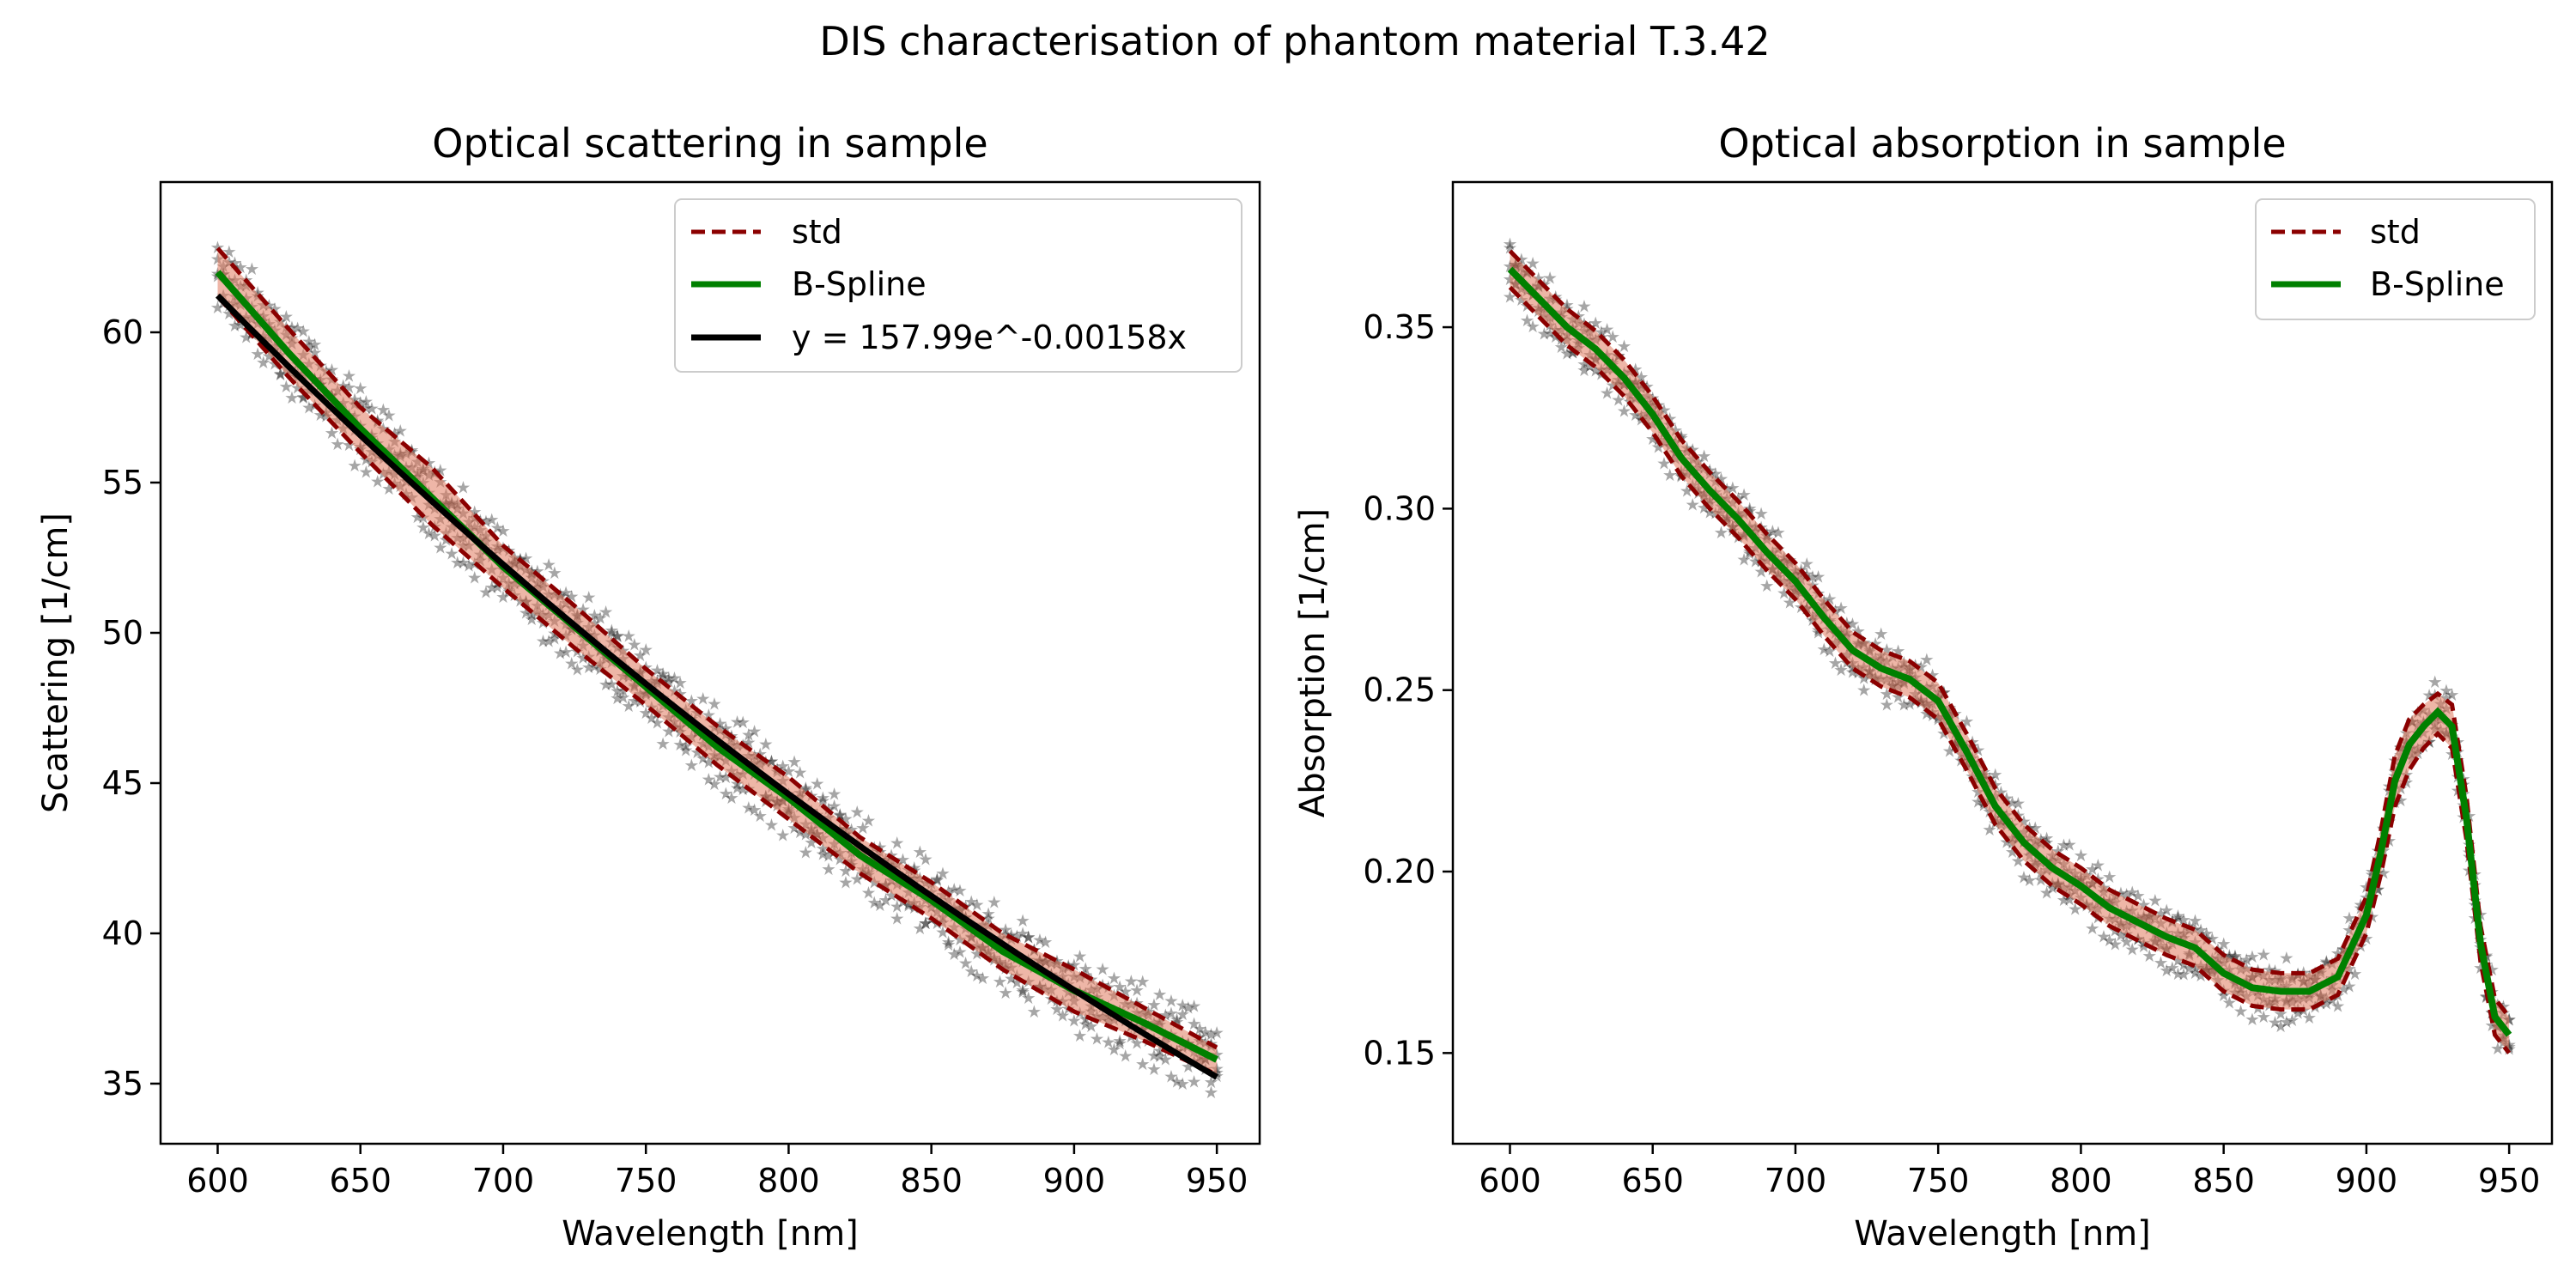 This screenshot has height=1288, width=2576. What do you see at coordinates (711, 1234) in the screenshot?
I see `scattering-x-axis-label: Wavelength [nm]` at bounding box center [711, 1234].